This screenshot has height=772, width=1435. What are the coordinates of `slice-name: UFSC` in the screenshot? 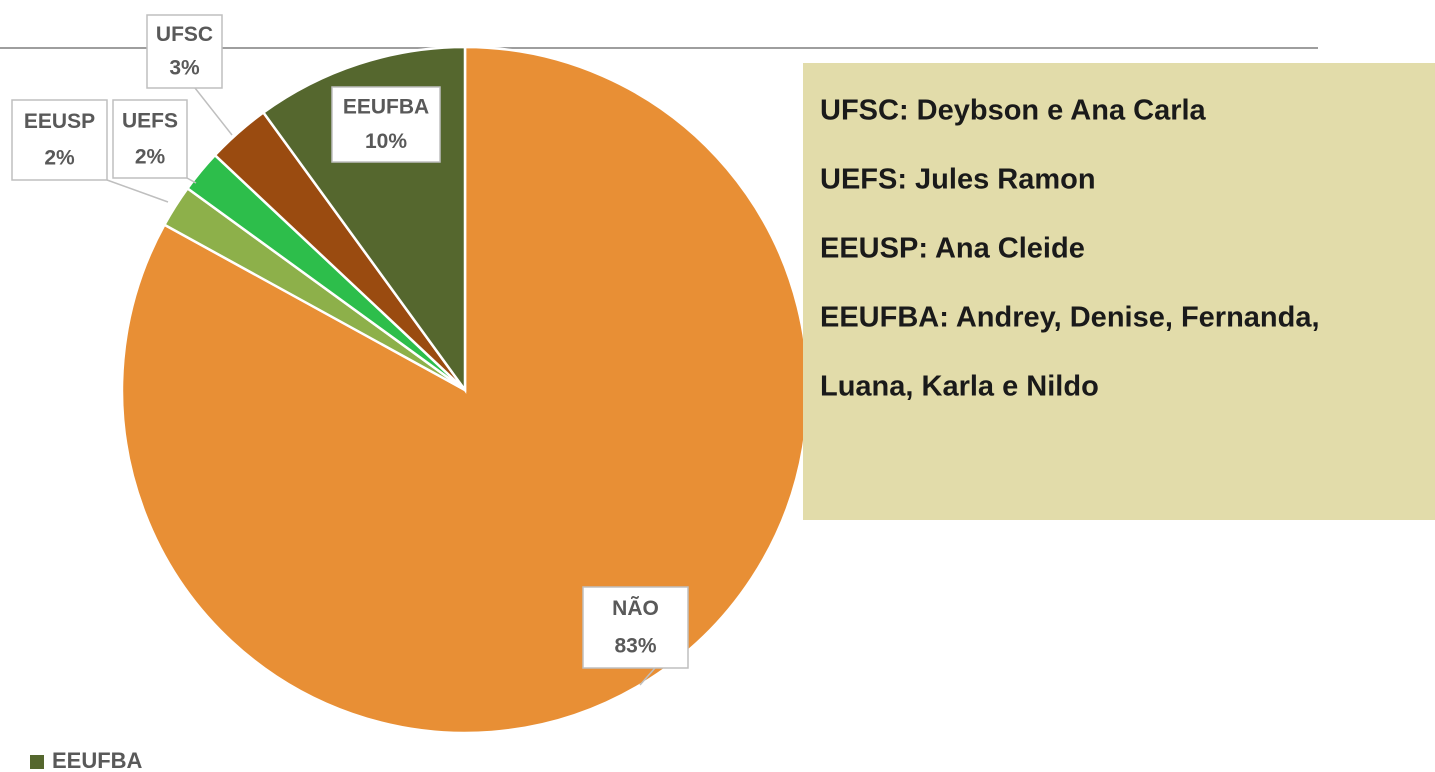 It's located at (184, 34).